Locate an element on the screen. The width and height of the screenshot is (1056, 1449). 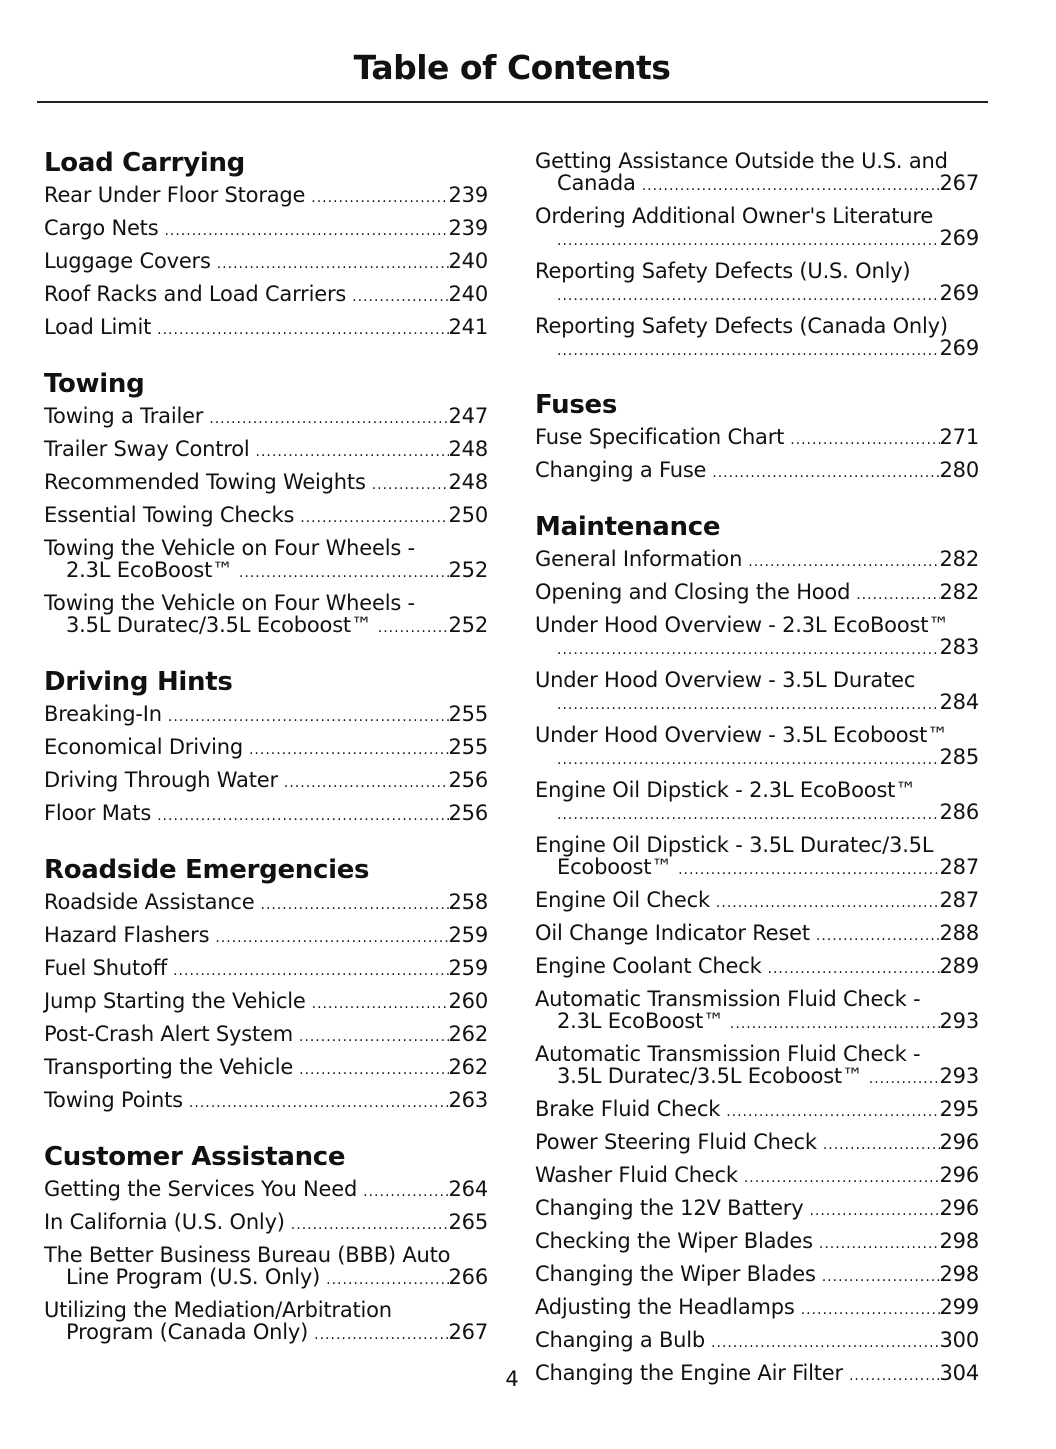
toc-entry: Driving Through Water 256 is located at coordinates (266, 781).